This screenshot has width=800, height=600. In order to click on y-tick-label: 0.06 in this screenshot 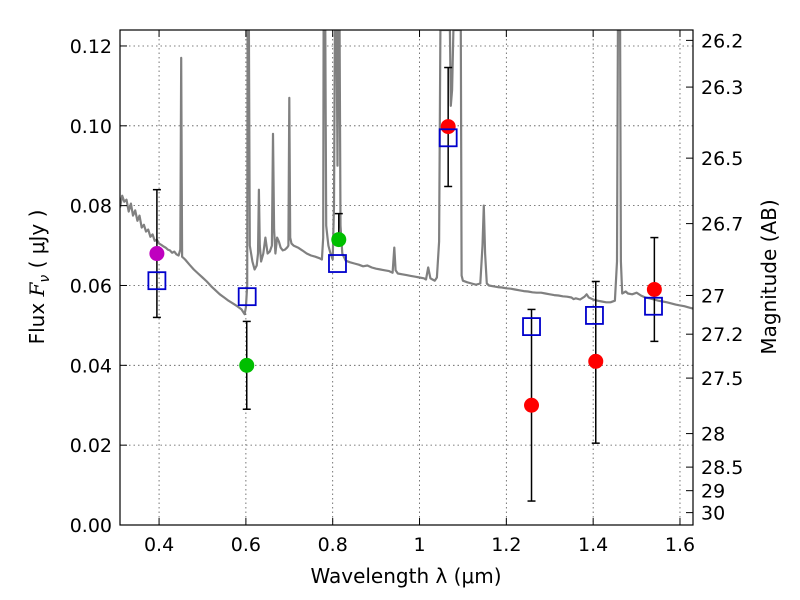, I will do `click(91, 286)`.